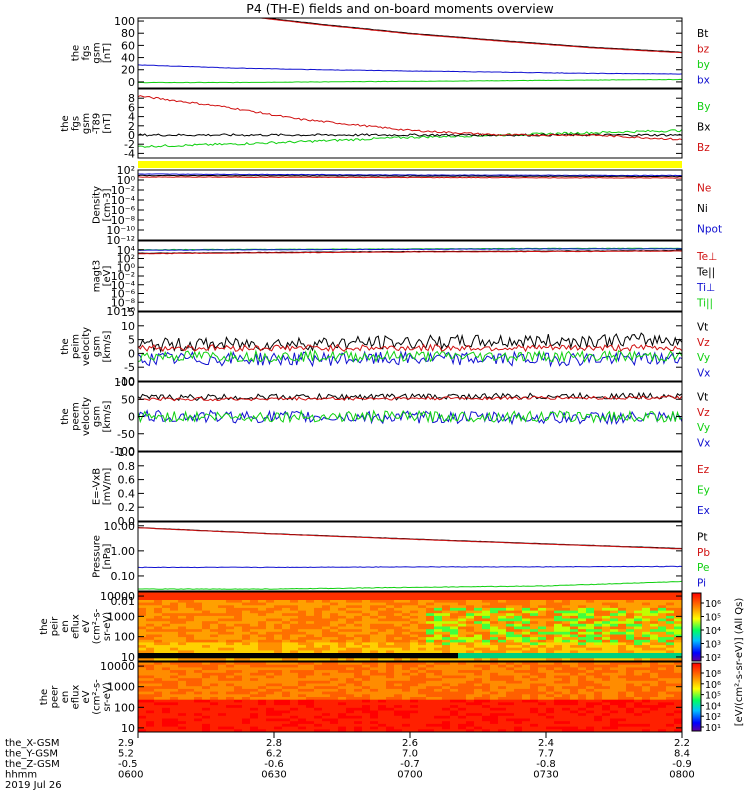 This screenshot has width=750, height=804. I want to click on y-tick-label: 0, so click(131, 353).